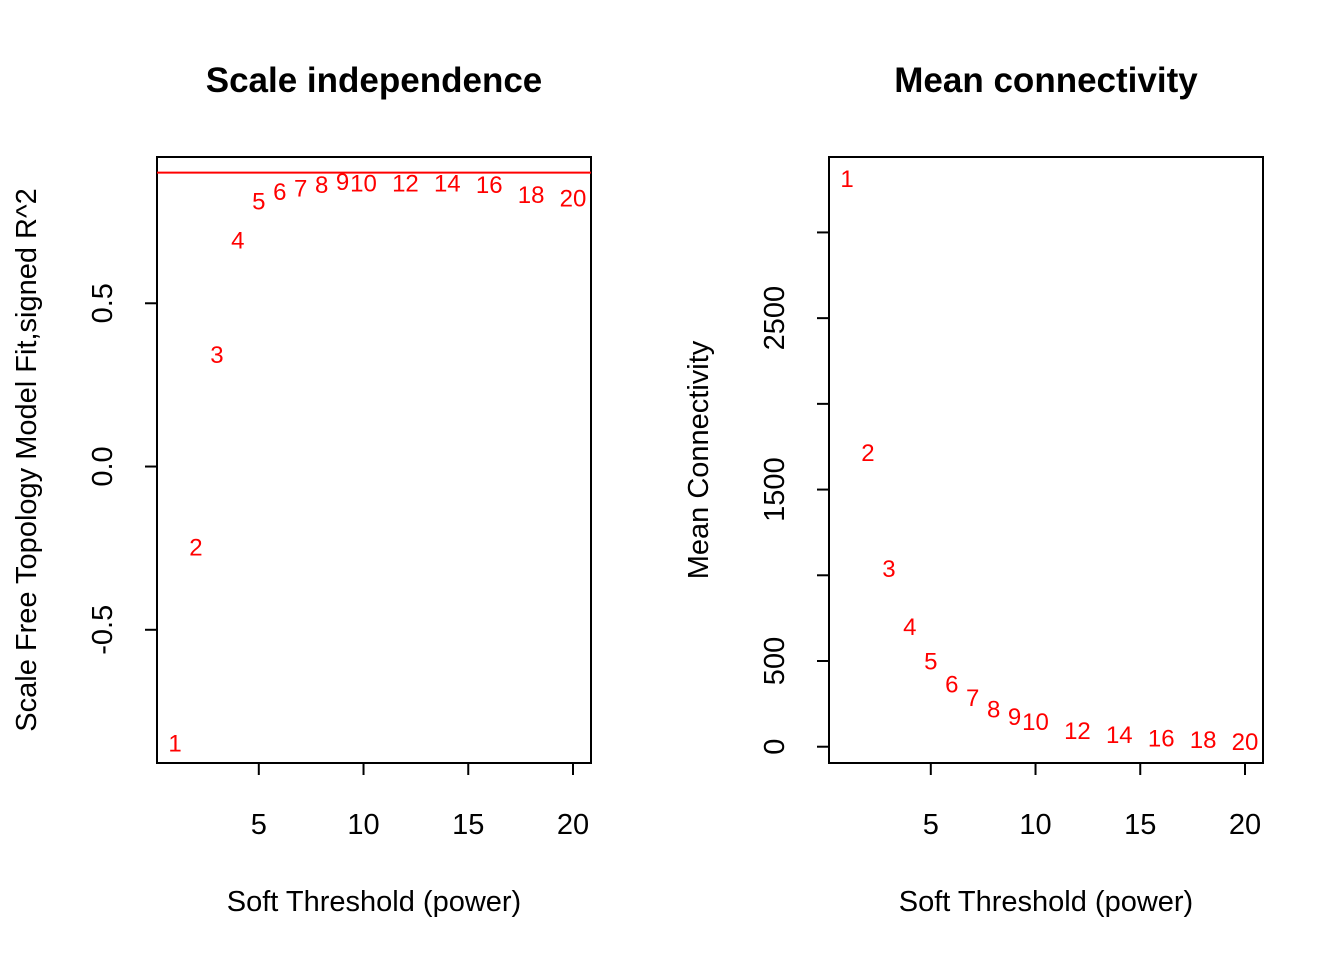 The height and width of the screenshot is (960, 1344). I want to click on y-tick-label: 500, so click(775, 661).